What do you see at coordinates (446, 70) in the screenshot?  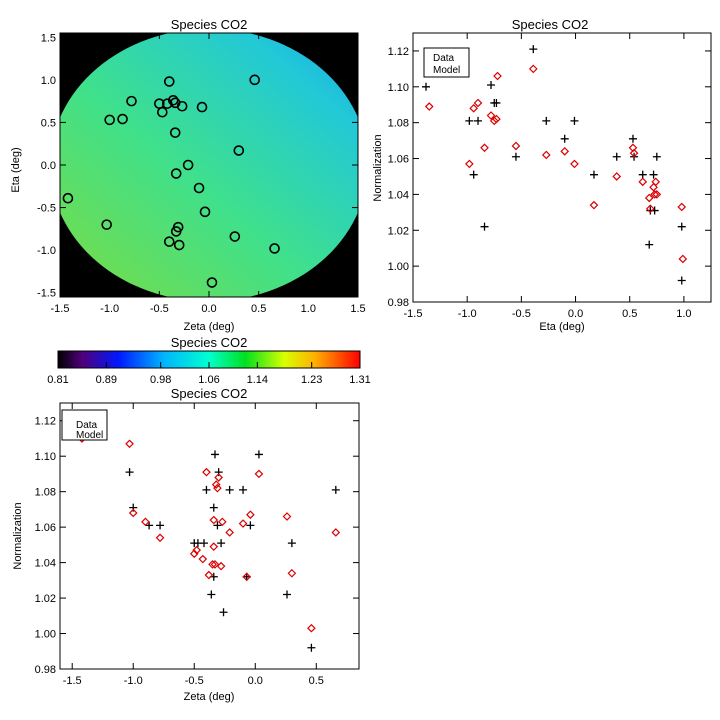 I see `eta-legend-model: Model` at bounding box center [446, 70].